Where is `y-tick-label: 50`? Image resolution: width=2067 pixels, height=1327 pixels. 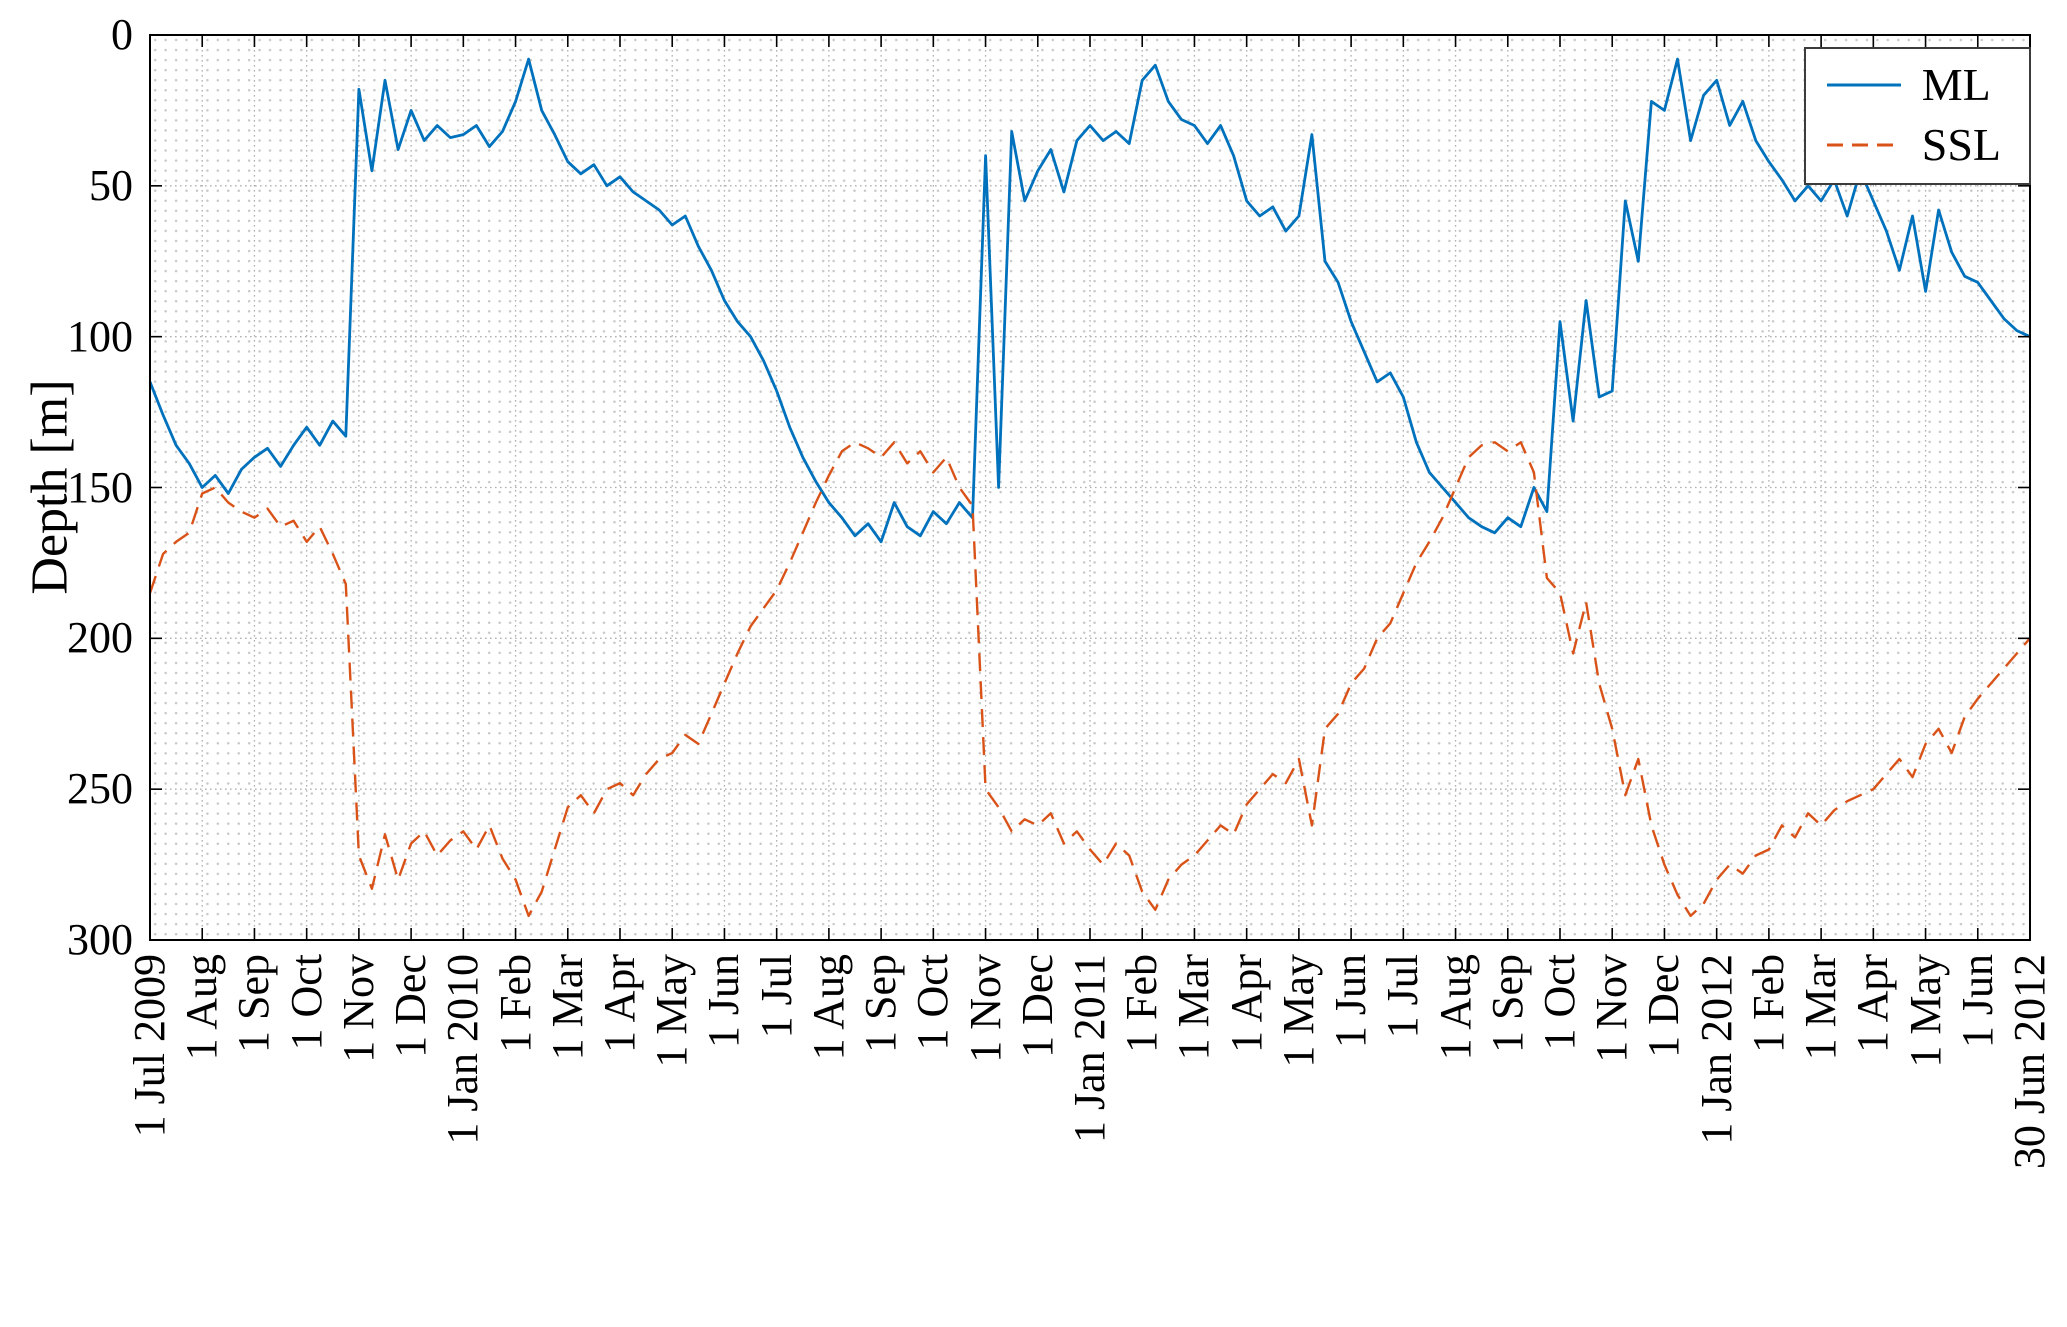 y-tick-label: 50 is located at coordinates (111, 185).